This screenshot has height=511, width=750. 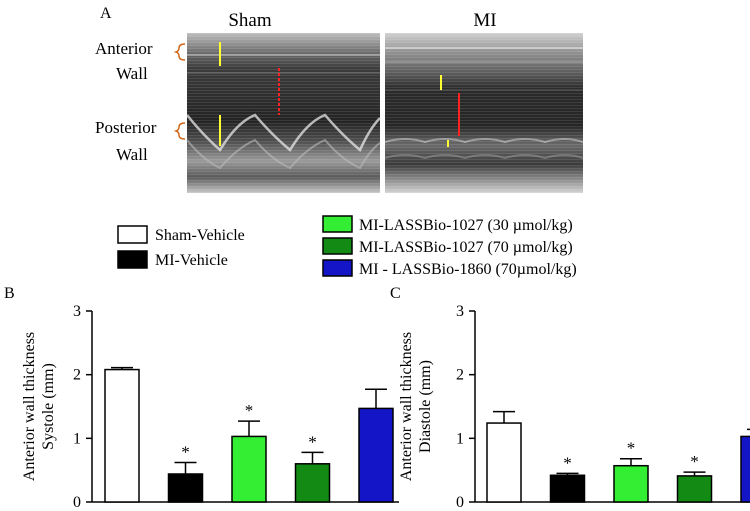 What do you see at coordinates (468, 269) in the screenshot?
I see `legend-label: MI - LASSBio-1860 (70µmol/kg)` at bounding box center [468, 269].